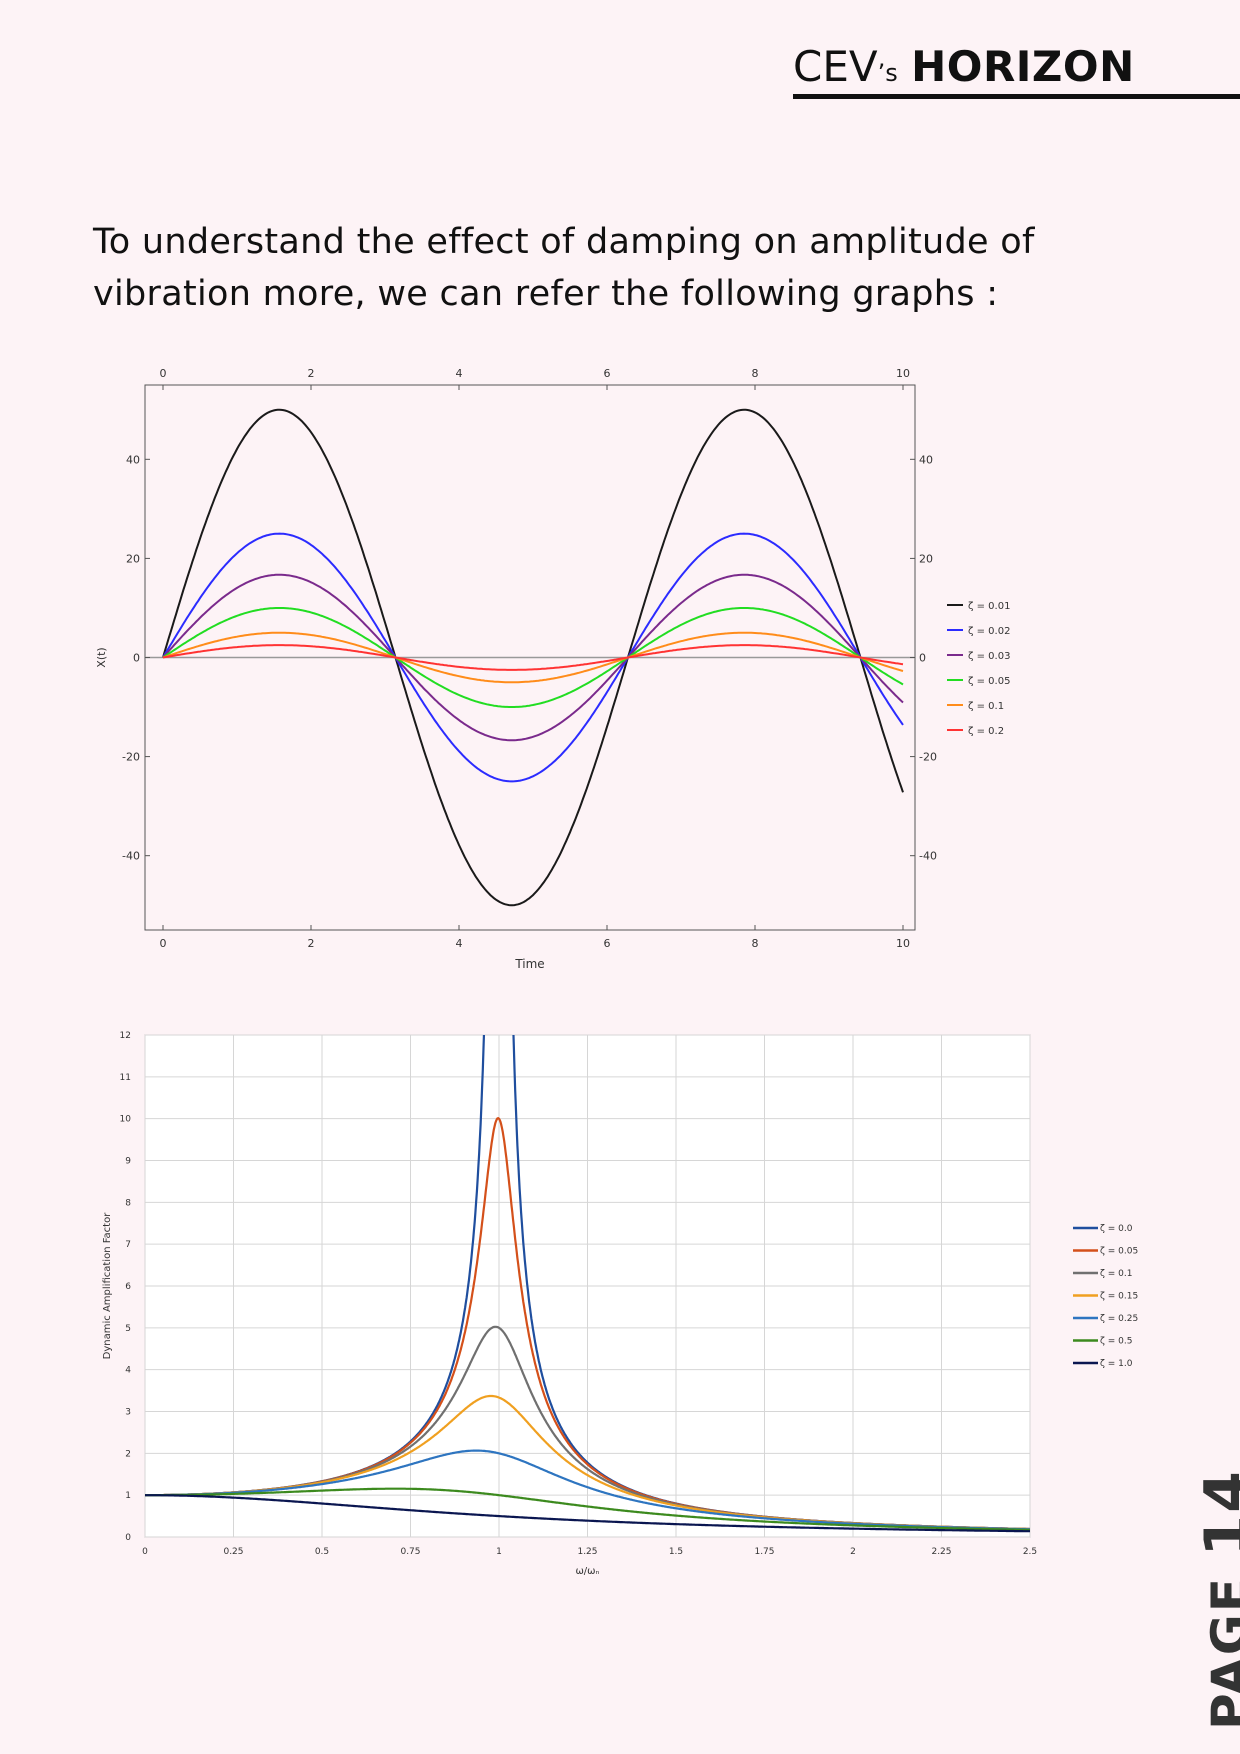 This screenshot has width=1240, height=1754. What do you see at coordinates (233, 1552) in the screenshot?
I see `x-tick-label: 0.25` at bounding box center [233, 1552].